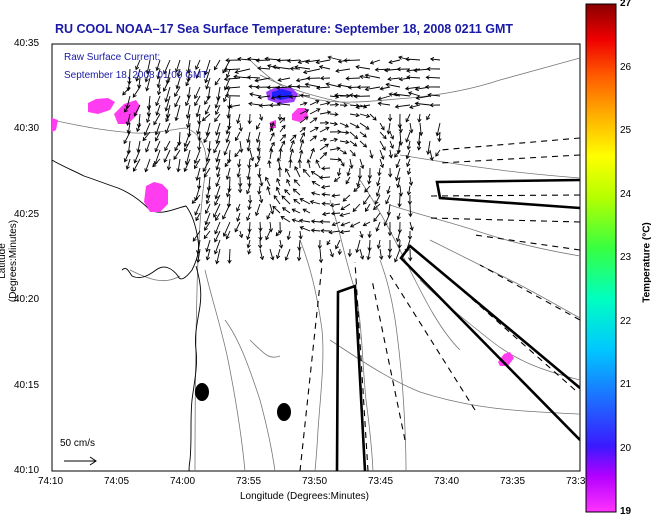 The image size is (651, 518). What do you see at coordinates (626, 4) in the screenshot?
I see `colorbar-tick-label: 27` at bounding box center [626, 4].